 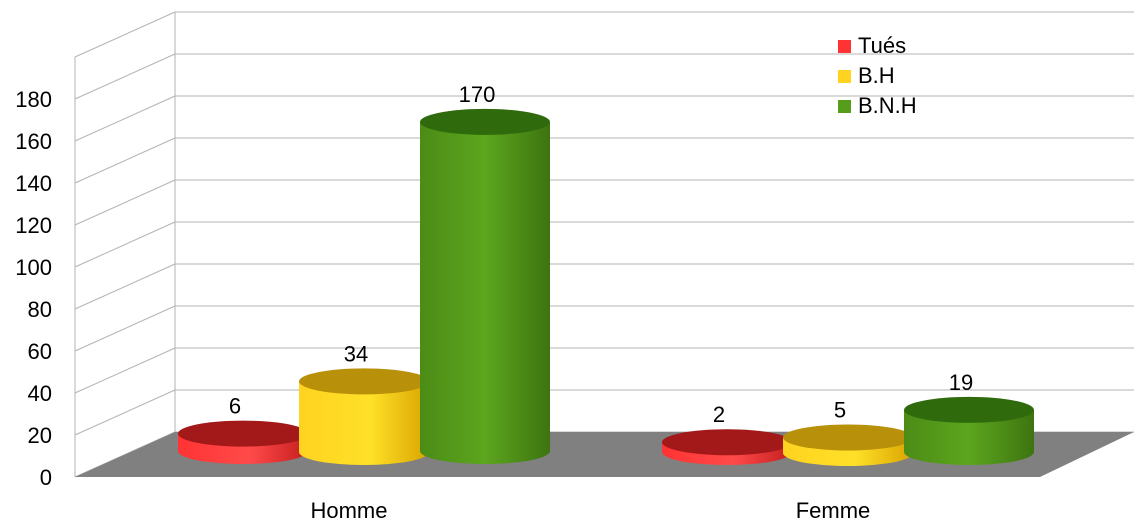 I want to click on x-category-label: Homme, so click(x=348, y=510).